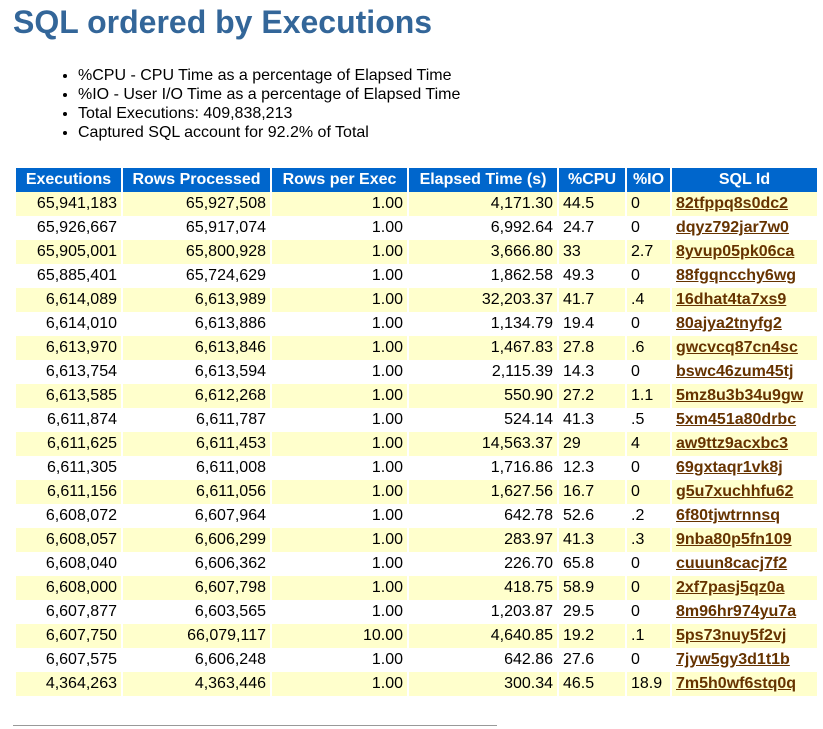  Describe the element at coordinates (196, 540) in the screenshot. I see `cell-rows-processed: 6,606,299` at that location.